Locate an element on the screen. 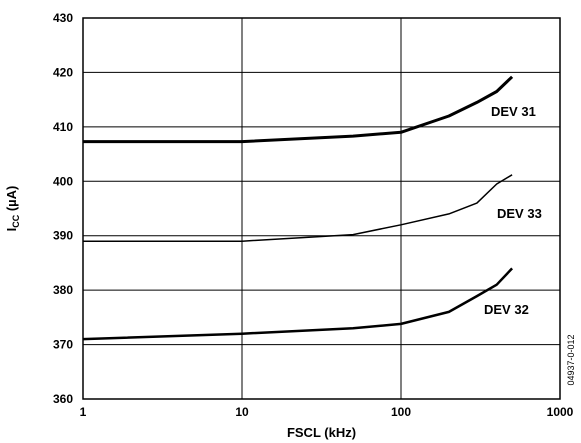 The width and height of the screenshot is (581, 443). y-tick-label: 430 is located at coordinates (63, 18).